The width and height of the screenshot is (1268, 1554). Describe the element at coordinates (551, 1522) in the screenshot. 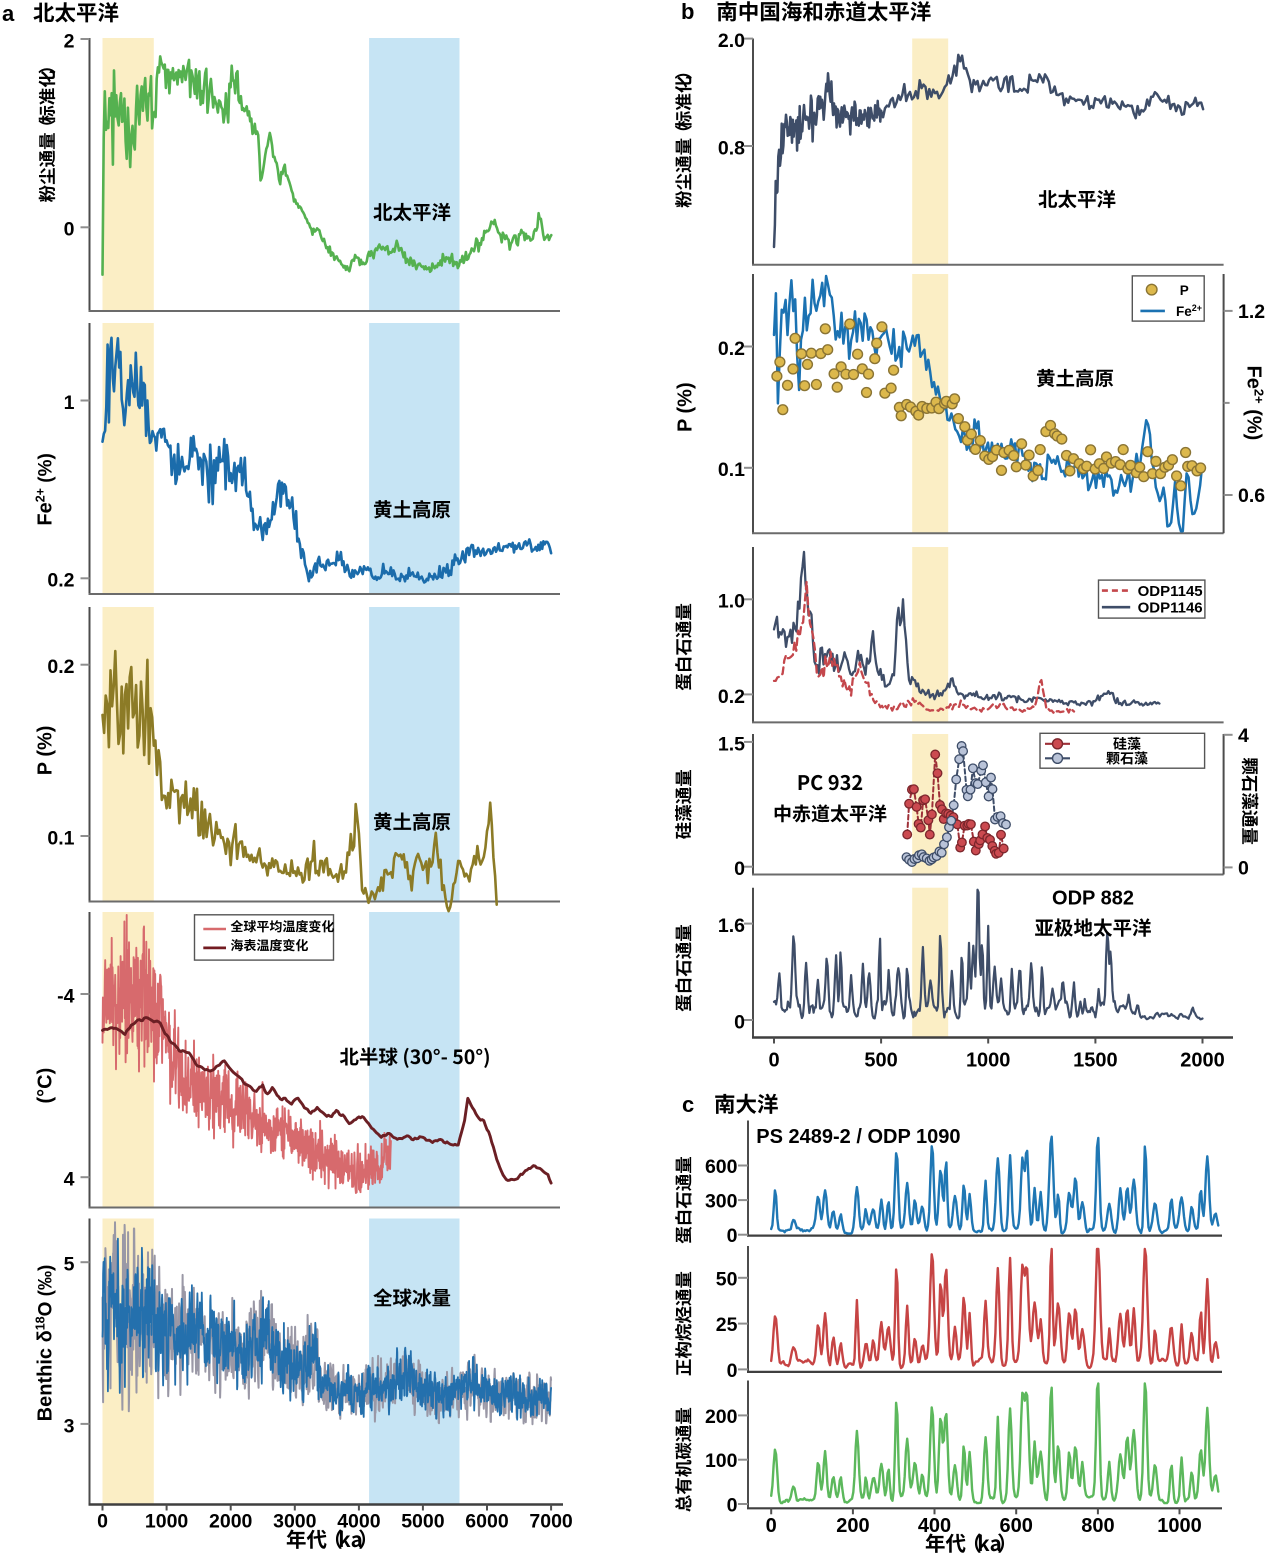

I see `svg-text: 7000` at that location.